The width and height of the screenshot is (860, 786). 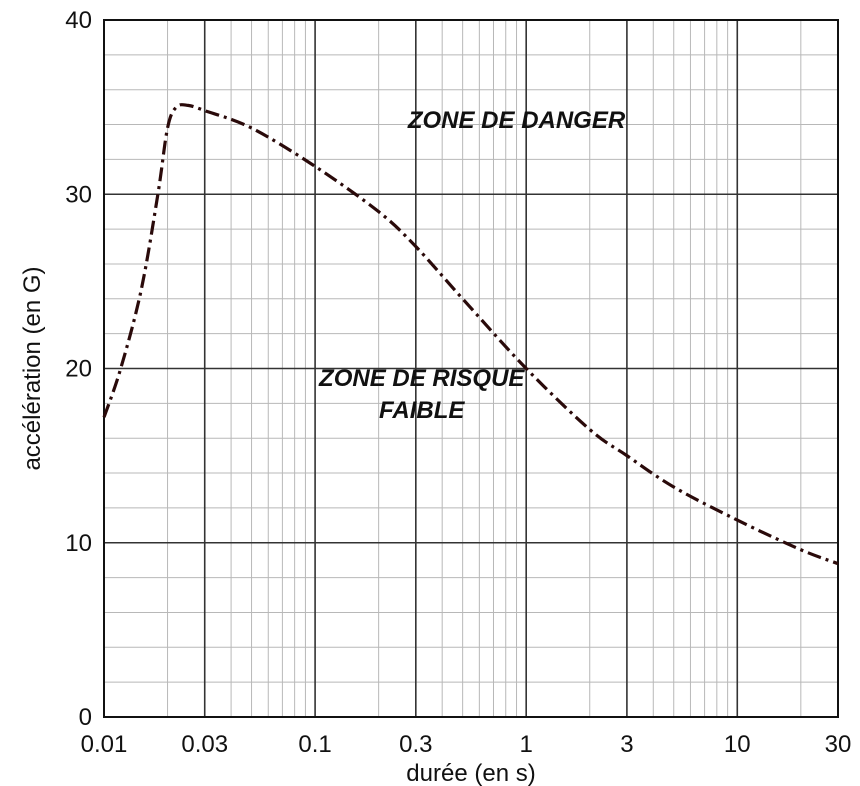 What do you see at coordinates (32, 368) in the screenshot?
I see `y-axis-title: accélération (en G)` at bounding box center [32, 368].